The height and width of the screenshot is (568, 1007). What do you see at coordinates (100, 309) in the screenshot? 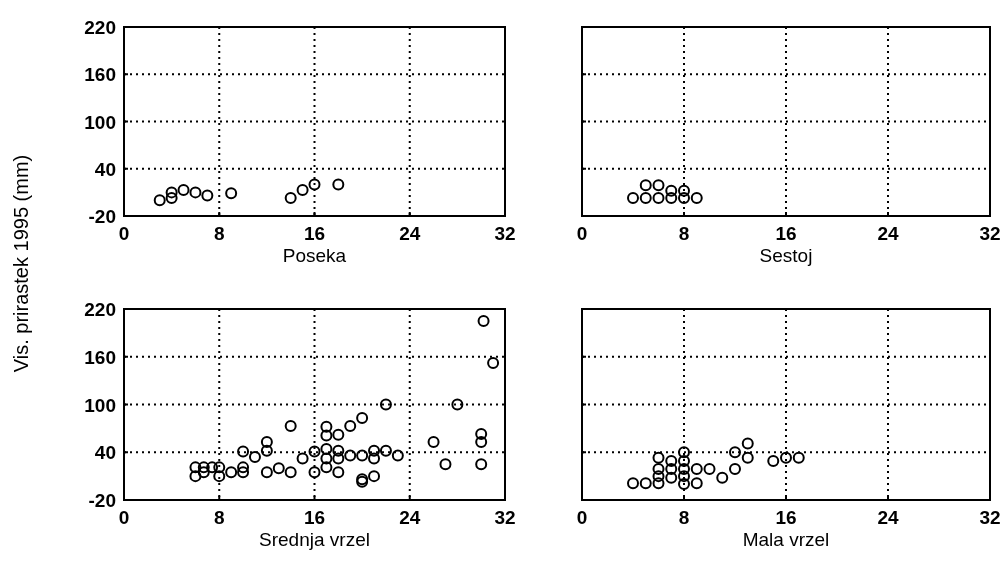
I see `y-tick-label: 220` at bounding box center [100, 309].